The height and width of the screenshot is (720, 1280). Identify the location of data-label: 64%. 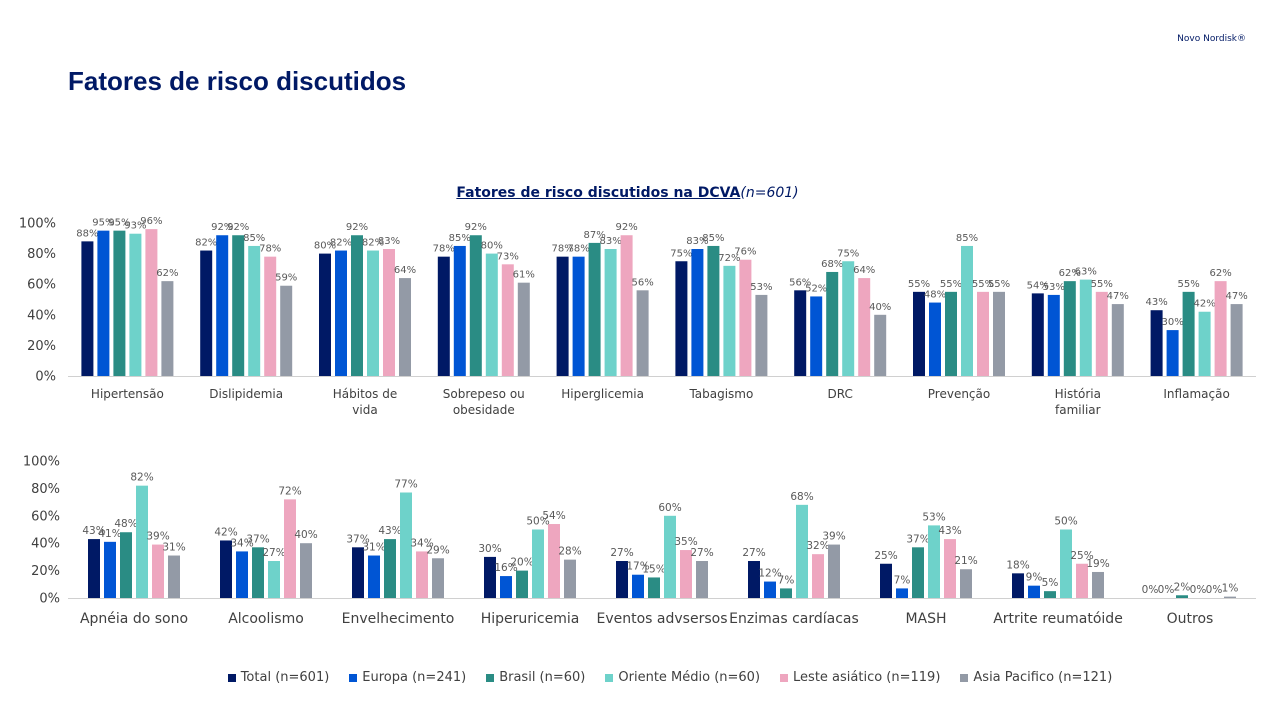
(864, 270).